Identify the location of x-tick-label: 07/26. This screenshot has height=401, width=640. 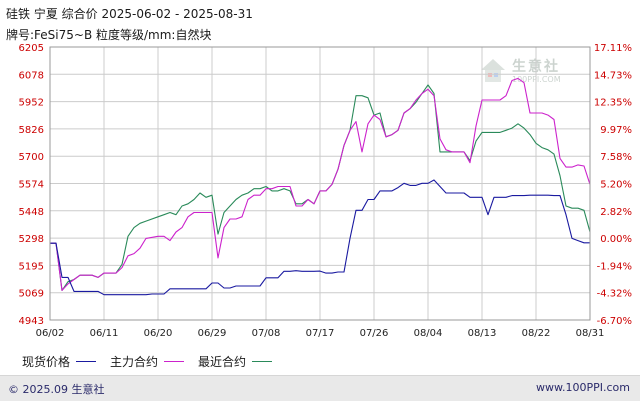
(374, 333).